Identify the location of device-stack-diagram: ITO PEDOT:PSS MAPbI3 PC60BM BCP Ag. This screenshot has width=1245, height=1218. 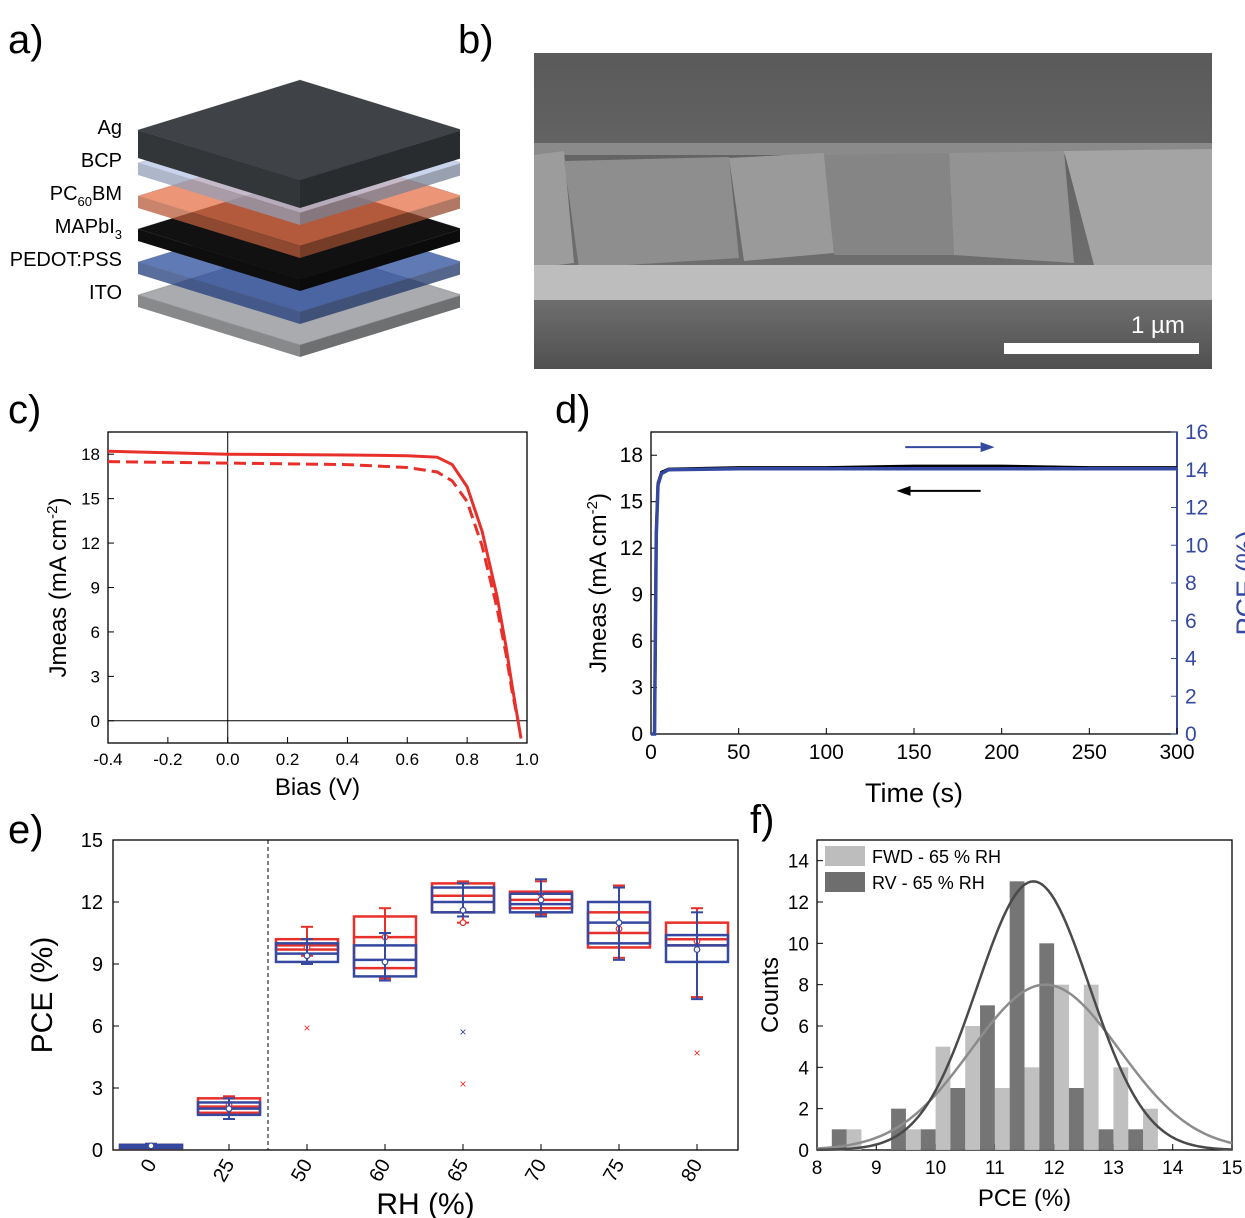
(235, 218).